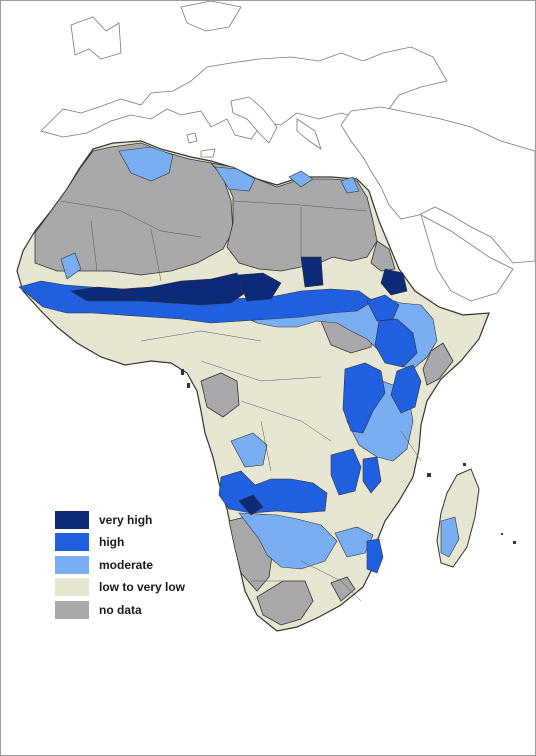  I want to click on legend-item-moderate: moderate, so click(120, 564).